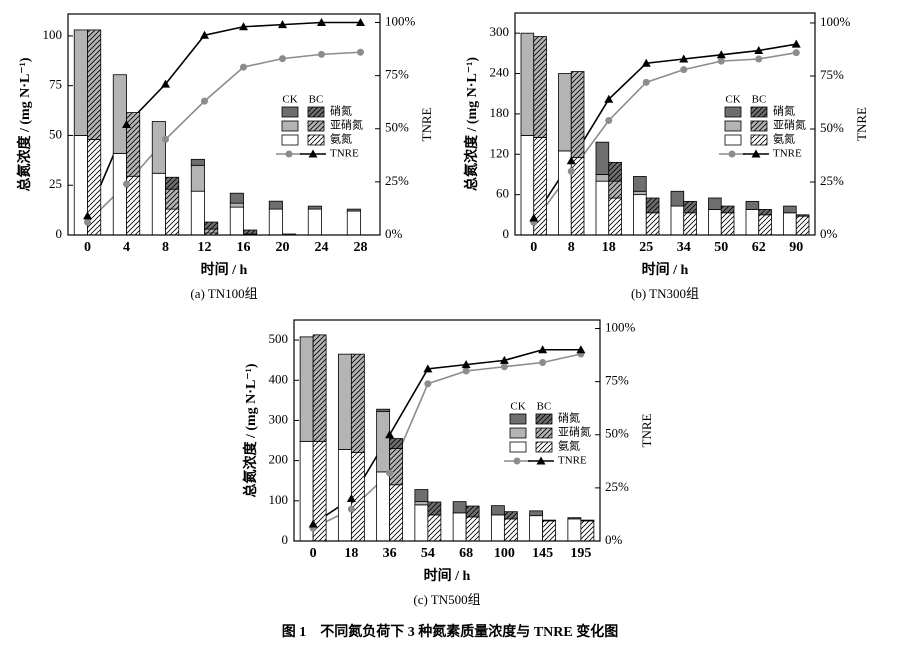  What do you see at coordinates (394, 233) in the screenshot?
I see `y2-tick-label: 0%` at bounding box center [394, 233].